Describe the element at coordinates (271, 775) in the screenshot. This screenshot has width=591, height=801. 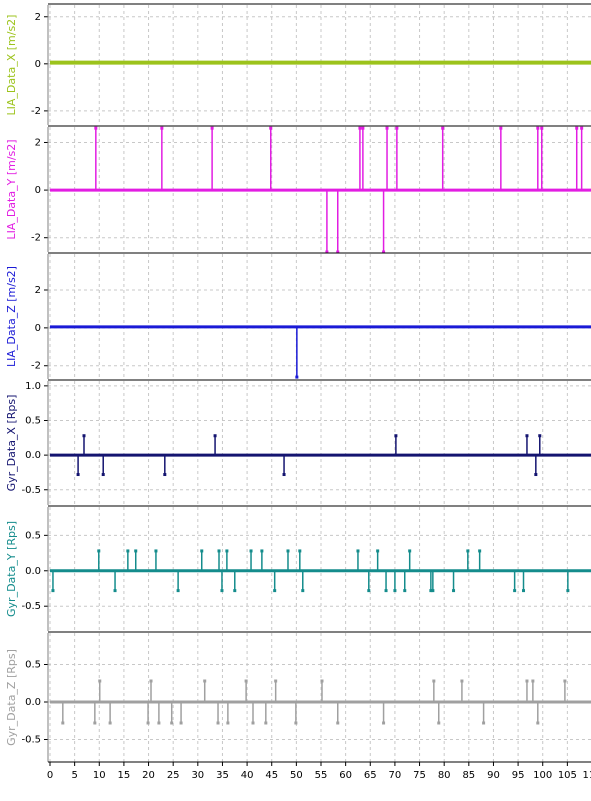
I see `x-tick-label: 45` at that location.